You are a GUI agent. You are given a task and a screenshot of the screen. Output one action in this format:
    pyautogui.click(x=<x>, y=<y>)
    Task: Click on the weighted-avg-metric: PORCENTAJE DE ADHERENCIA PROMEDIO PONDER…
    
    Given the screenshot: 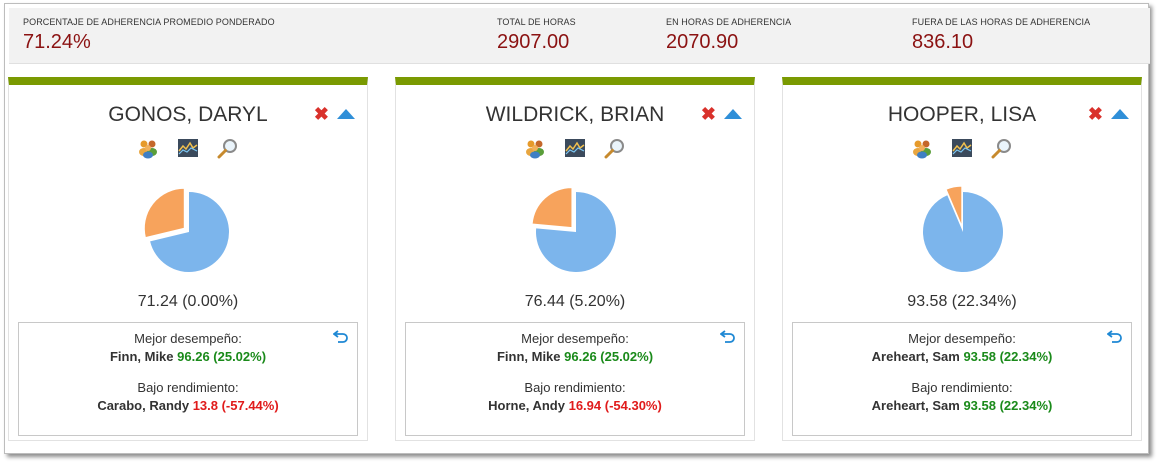 What is the action you would take?
    pyautogui.click(x=149, y=35)
    